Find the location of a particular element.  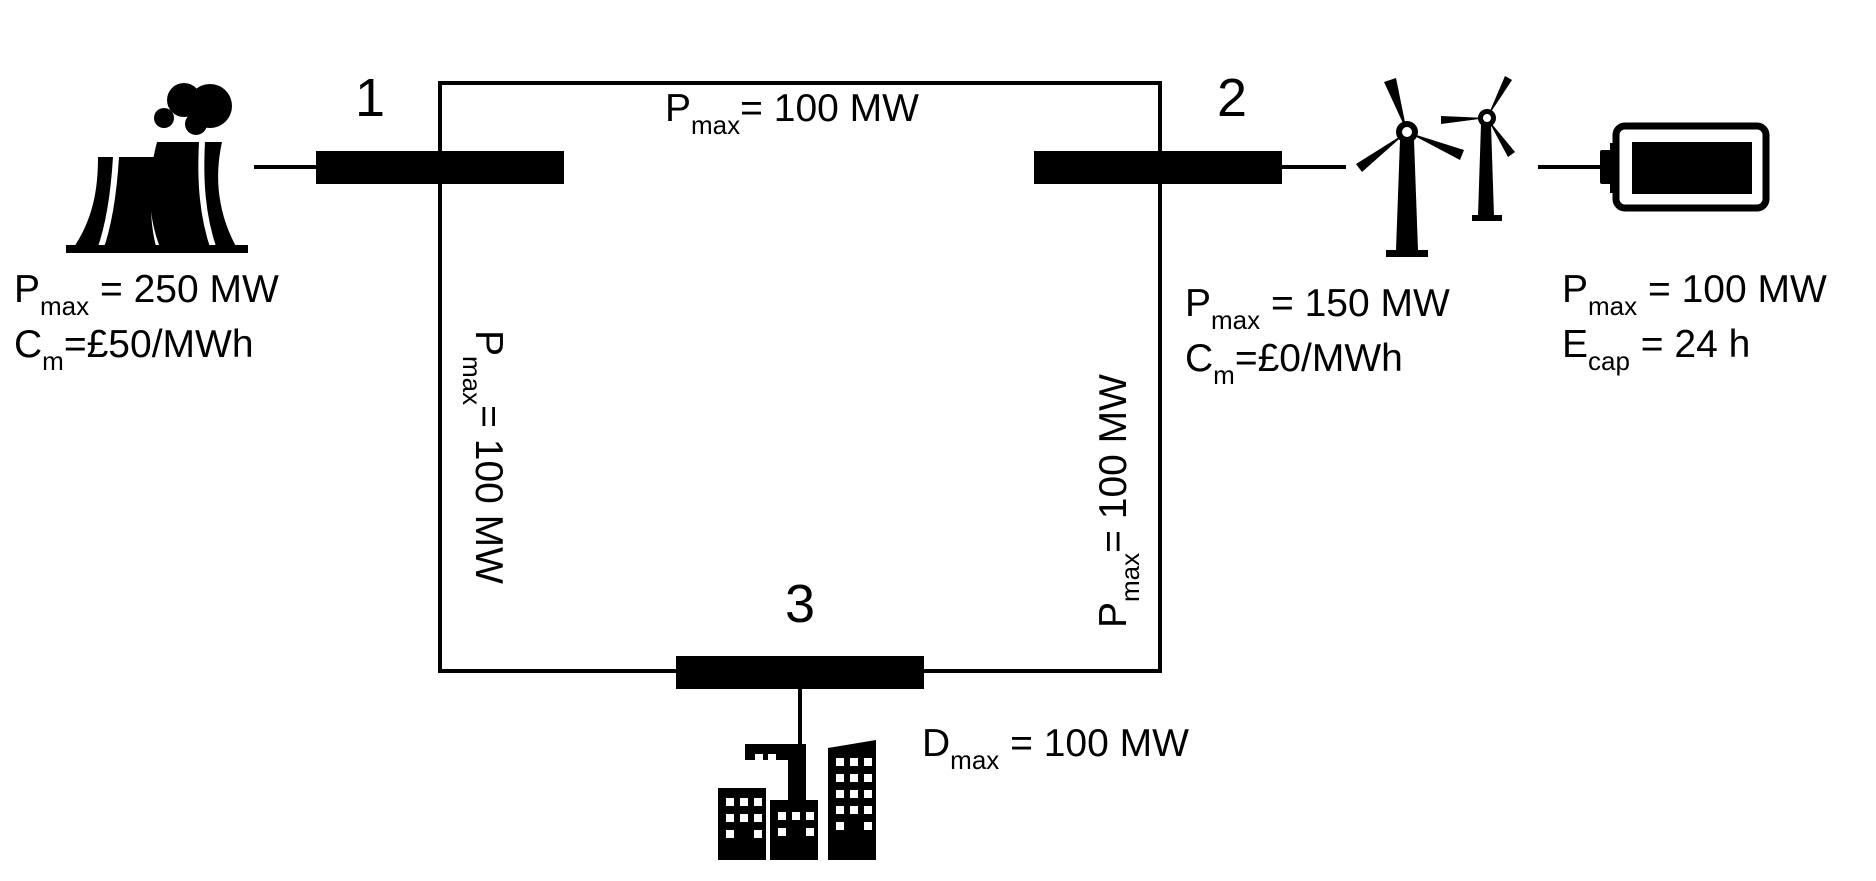

line-label-2-3: Pmax= 100 MW is located at coordinates (1118, 501).